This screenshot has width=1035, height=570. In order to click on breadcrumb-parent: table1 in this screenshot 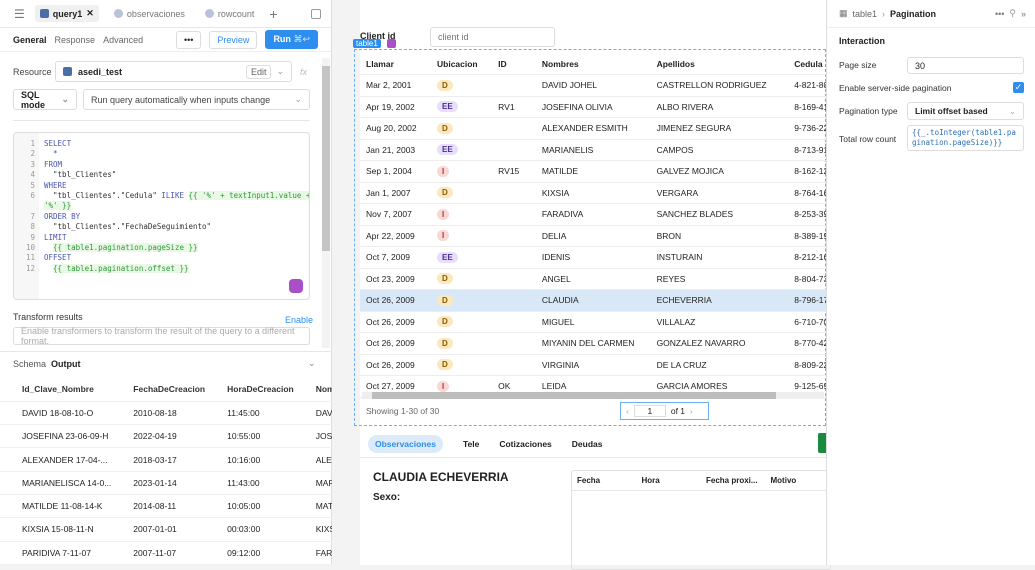, I will do `click(865, 13)`.